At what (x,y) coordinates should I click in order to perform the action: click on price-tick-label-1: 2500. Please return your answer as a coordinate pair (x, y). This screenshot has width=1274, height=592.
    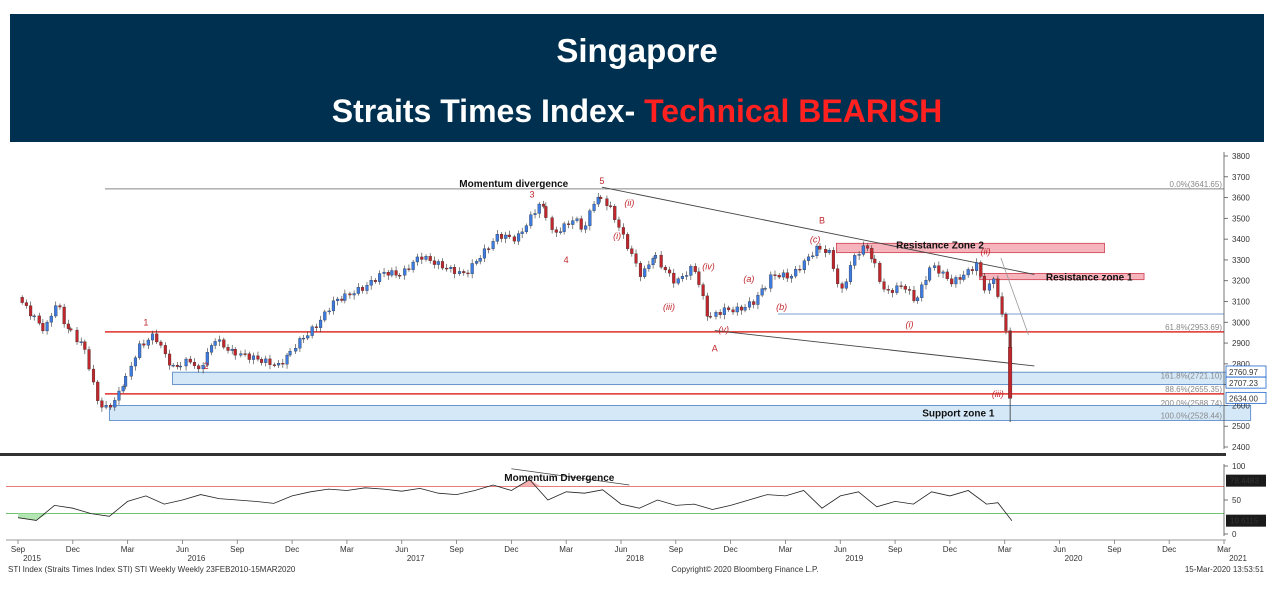
    Looking at the image, I should click on (1241, 426).